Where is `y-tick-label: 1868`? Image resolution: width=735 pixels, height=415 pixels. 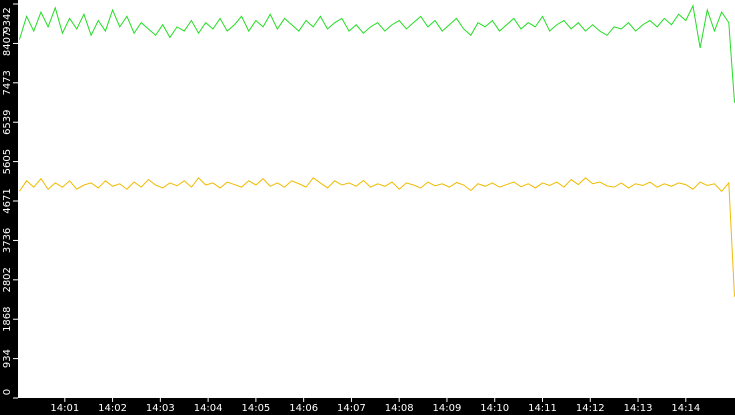
y-tick-label: 1868 is located at coordinates (7, 318).